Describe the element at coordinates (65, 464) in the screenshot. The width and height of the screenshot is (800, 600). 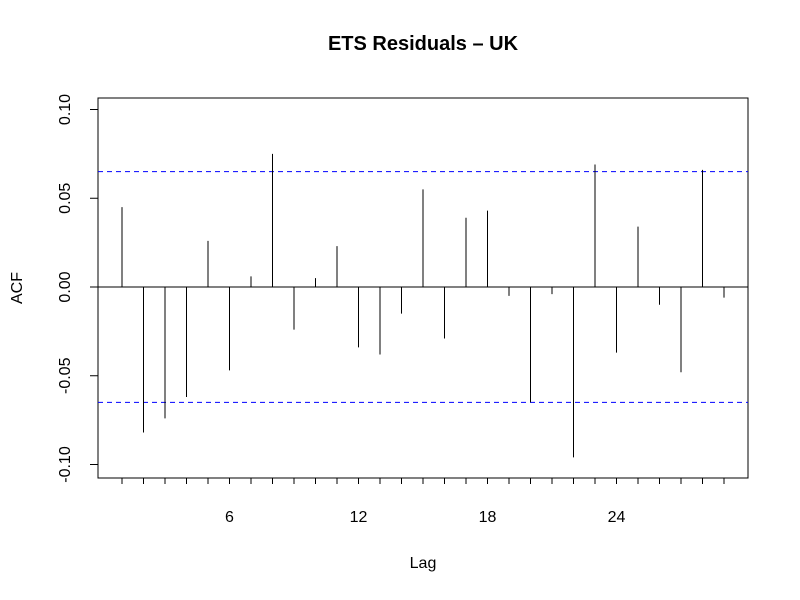
I see `y-tick-label-0: -0.10` at that location.